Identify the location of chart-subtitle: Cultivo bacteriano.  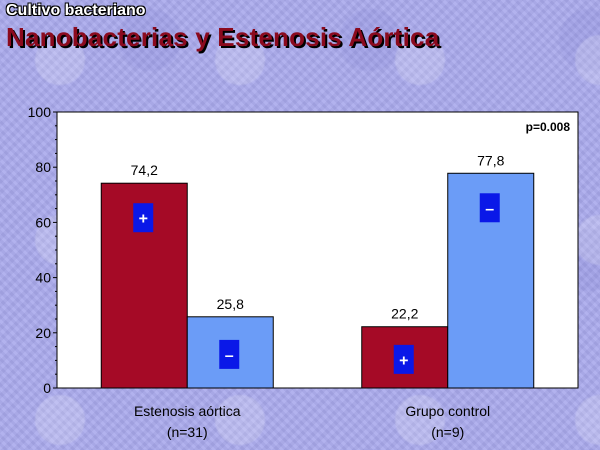
(76, 10).